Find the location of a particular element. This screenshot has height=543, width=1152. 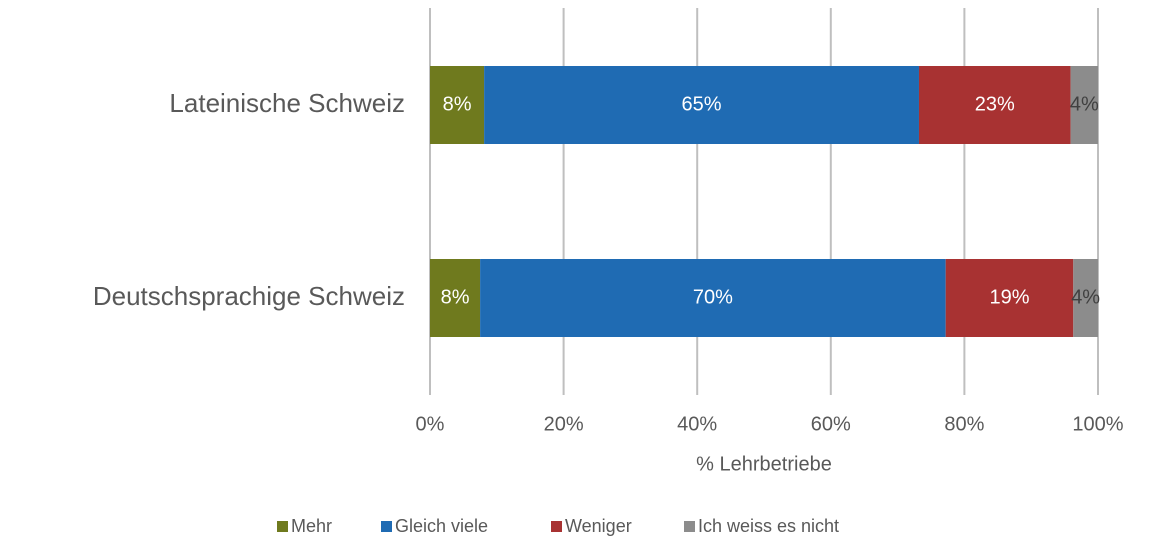

data-label: 23% is located at coordinates (995, 104).